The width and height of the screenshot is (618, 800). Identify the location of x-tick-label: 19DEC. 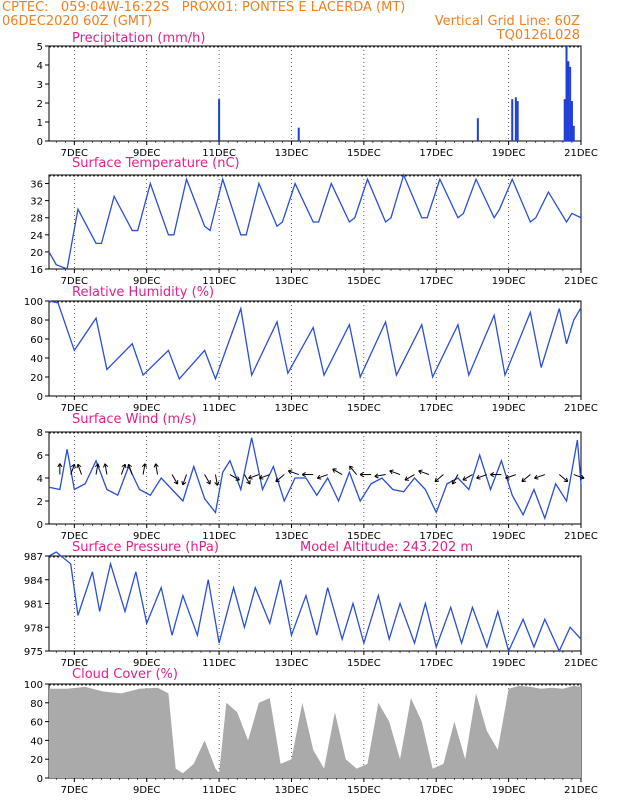
(509, 153).